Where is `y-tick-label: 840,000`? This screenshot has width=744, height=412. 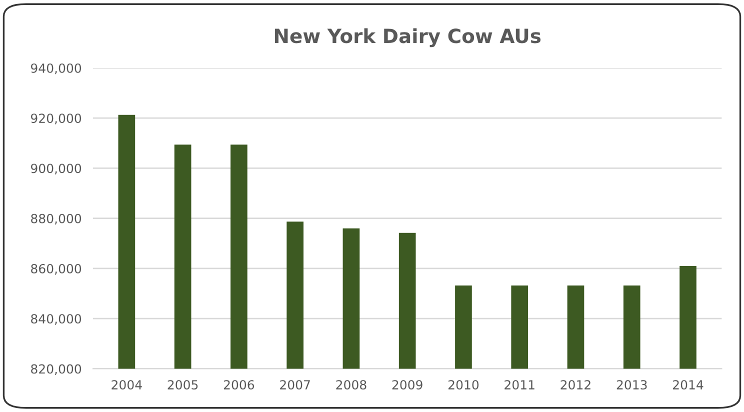
y-tick-label: 840,000 is located at coordinates (56, 319).